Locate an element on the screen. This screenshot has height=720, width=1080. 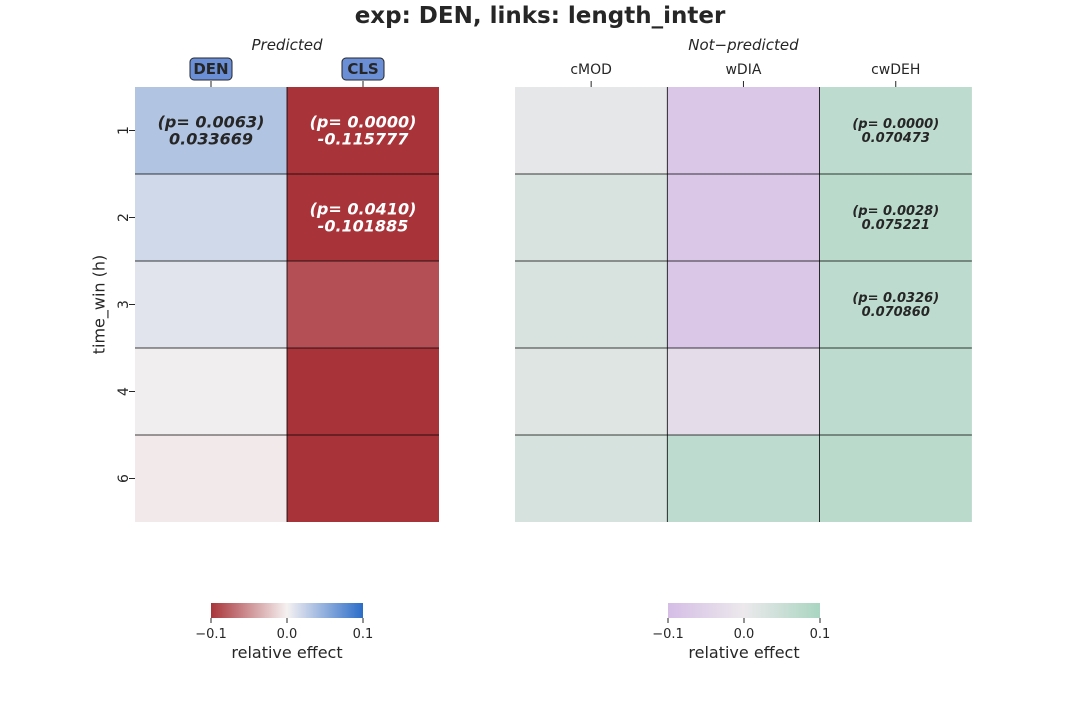
chart-title: exp: DEN, links: length_inter is located at coordinates (540, 16).